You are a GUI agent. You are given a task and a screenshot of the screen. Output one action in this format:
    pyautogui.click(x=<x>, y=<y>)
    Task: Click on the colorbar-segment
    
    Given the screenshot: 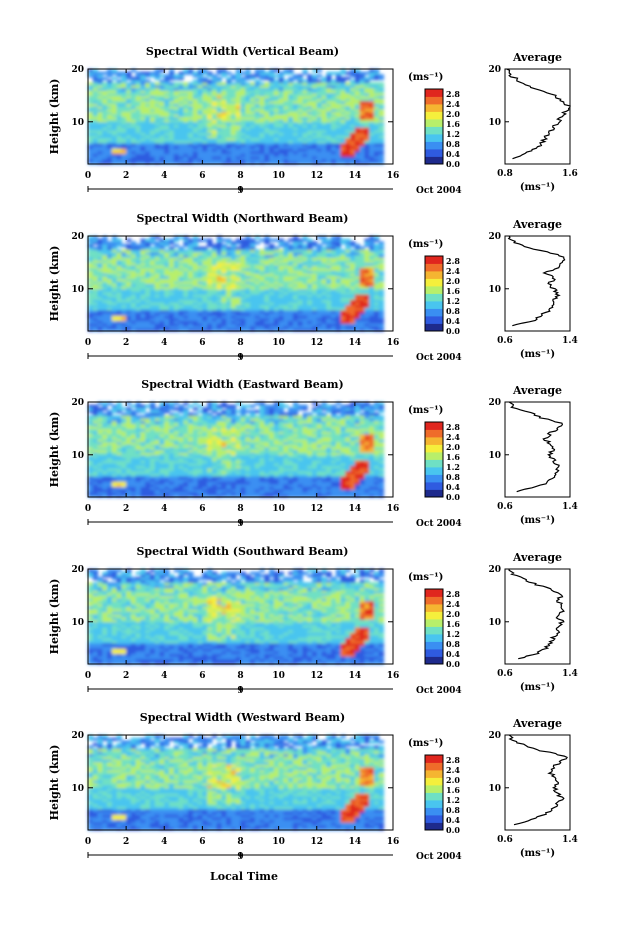 What is the action you would take?
    pyautogui.click(x=434, y=130)
    